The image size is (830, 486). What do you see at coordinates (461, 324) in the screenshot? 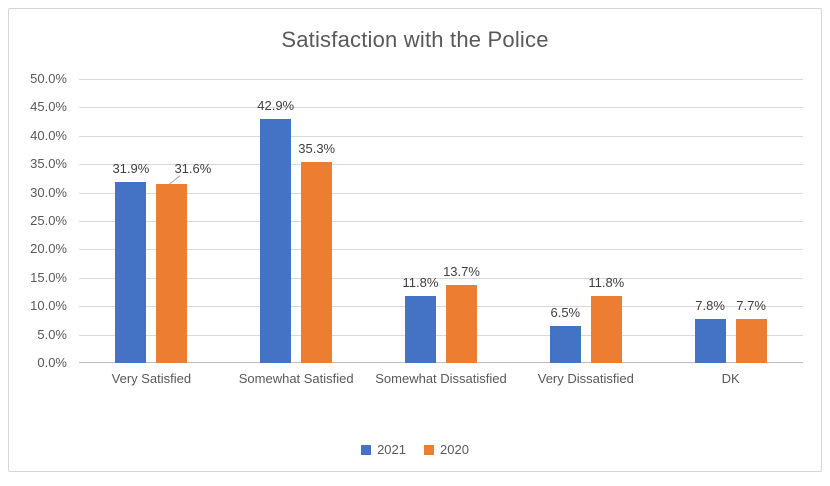
I see `bar-2020-somewhat-dissatisfied` at bounding box center [461, 324].